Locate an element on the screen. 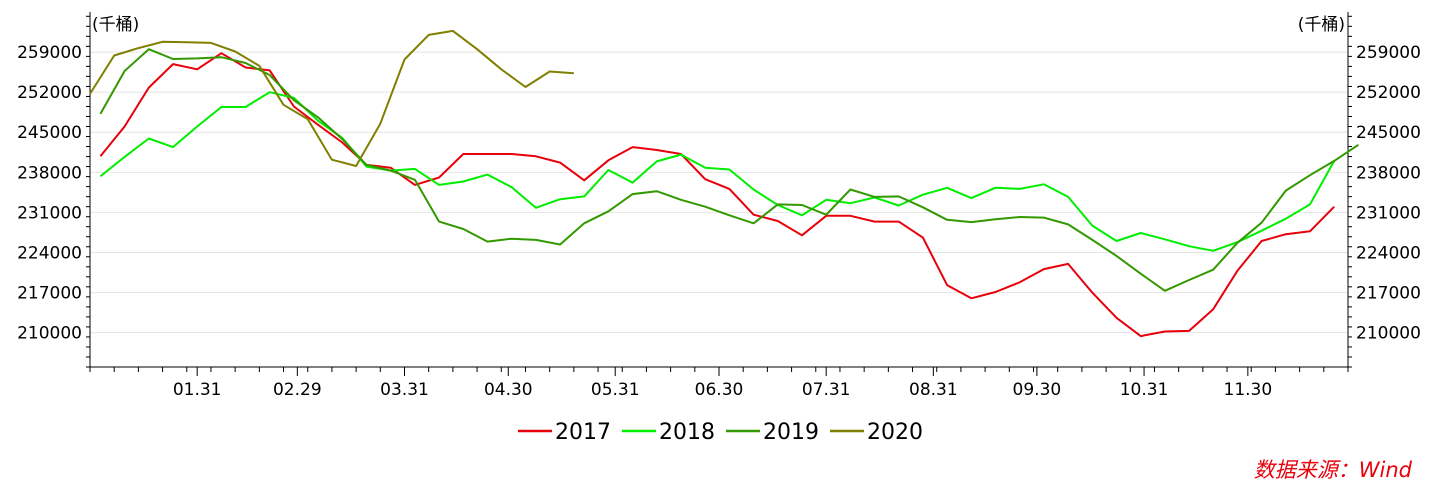 This screenshot has width=1436, height=483. y-tick-left: 217000 is located at coordinates (49, 294).